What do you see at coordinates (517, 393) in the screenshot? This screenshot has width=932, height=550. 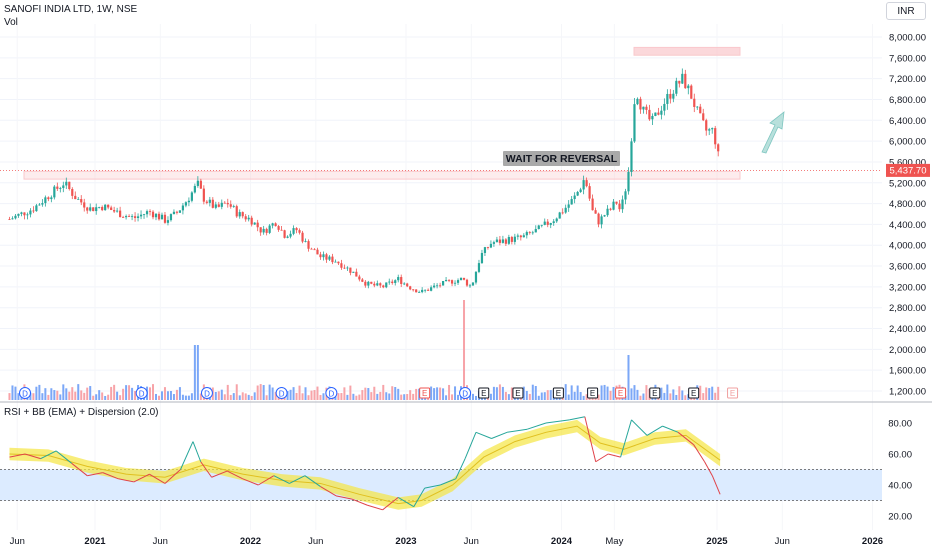 I see `earnings-marker-label: E` at bounding box center [517, 393].